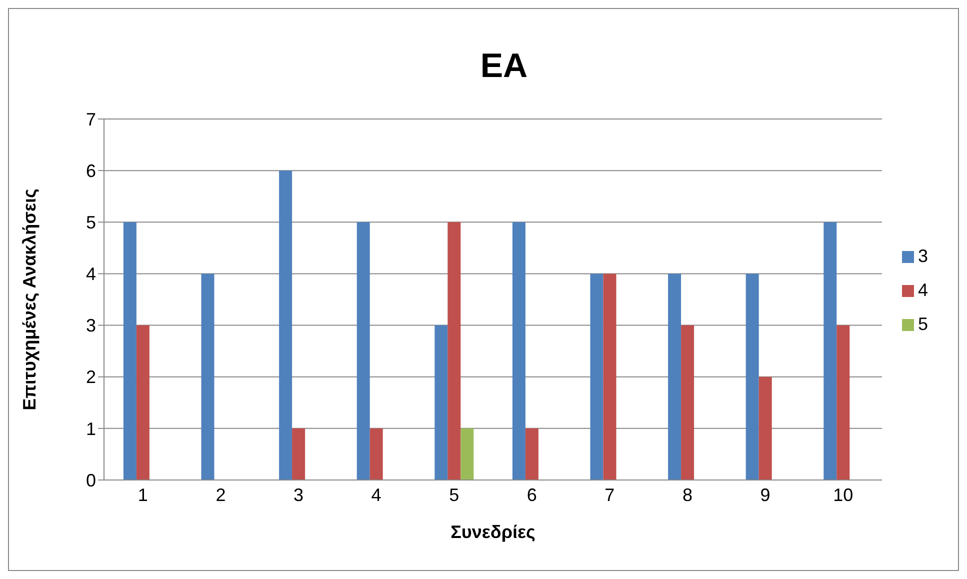 Image resolution: width=967 pixels, height=579 pixels. I want to click on x-tick-label: 10, so click(843, 494).